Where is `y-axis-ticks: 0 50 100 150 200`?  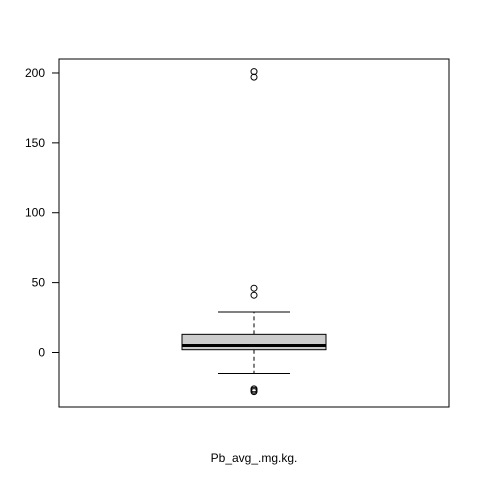
y-axis-ticks: 0 50 100 150 200 is located at coordinates (42, 212).